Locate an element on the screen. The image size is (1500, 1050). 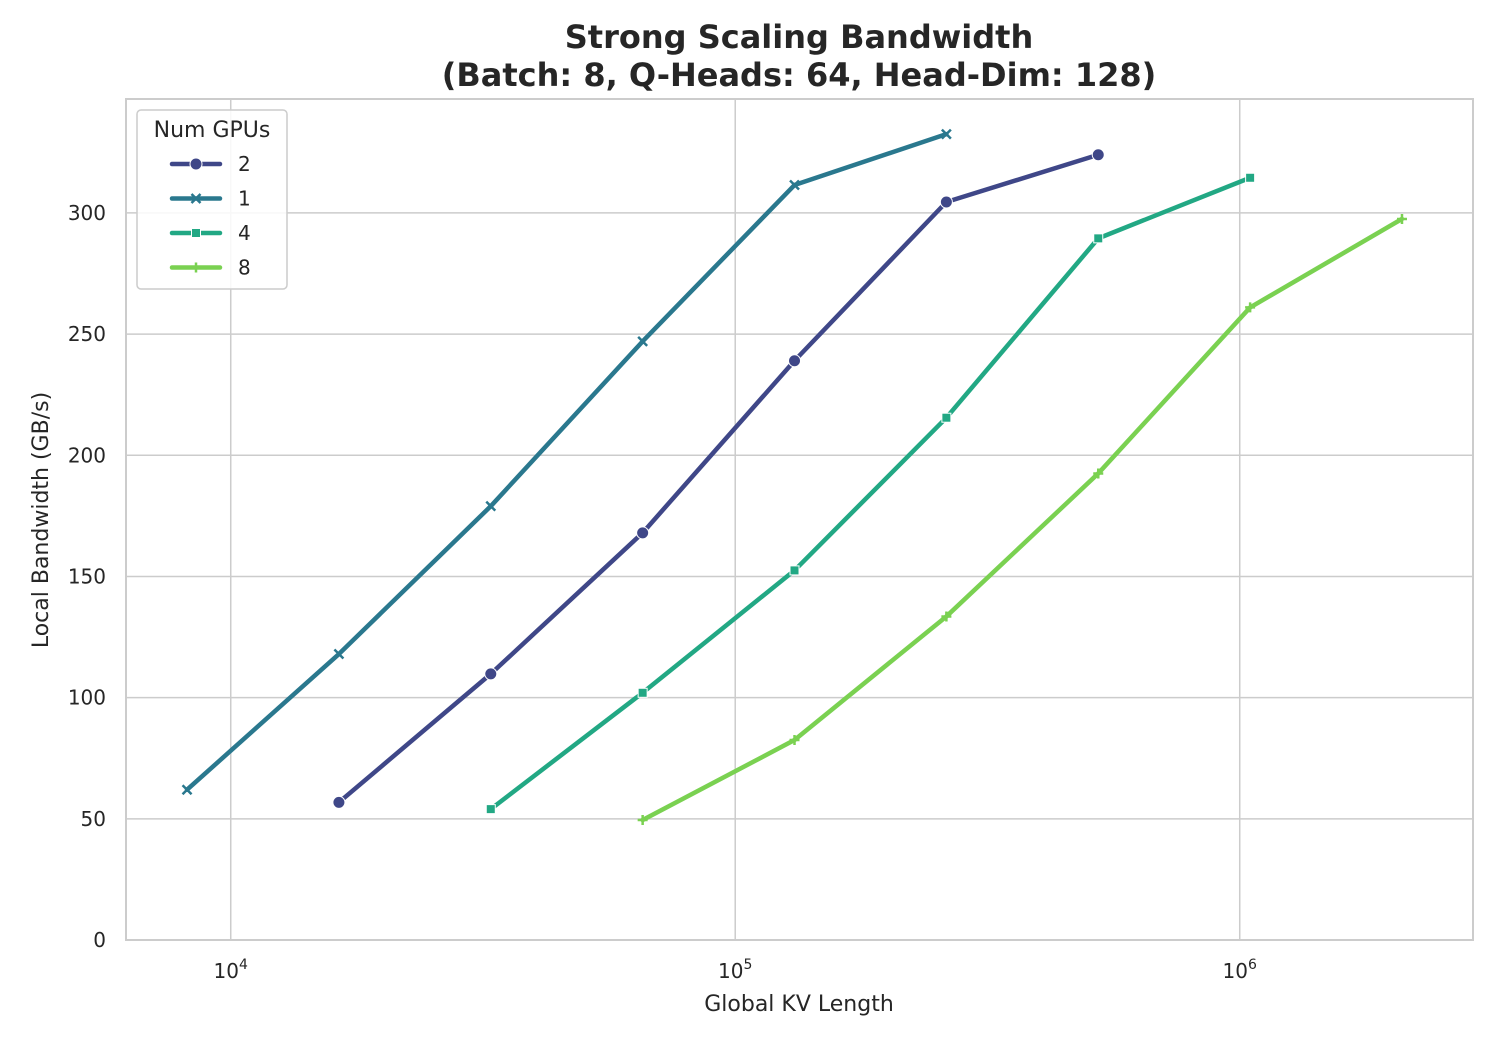
x-tick-label: 10⁵ is located at coordinates (735, 970).